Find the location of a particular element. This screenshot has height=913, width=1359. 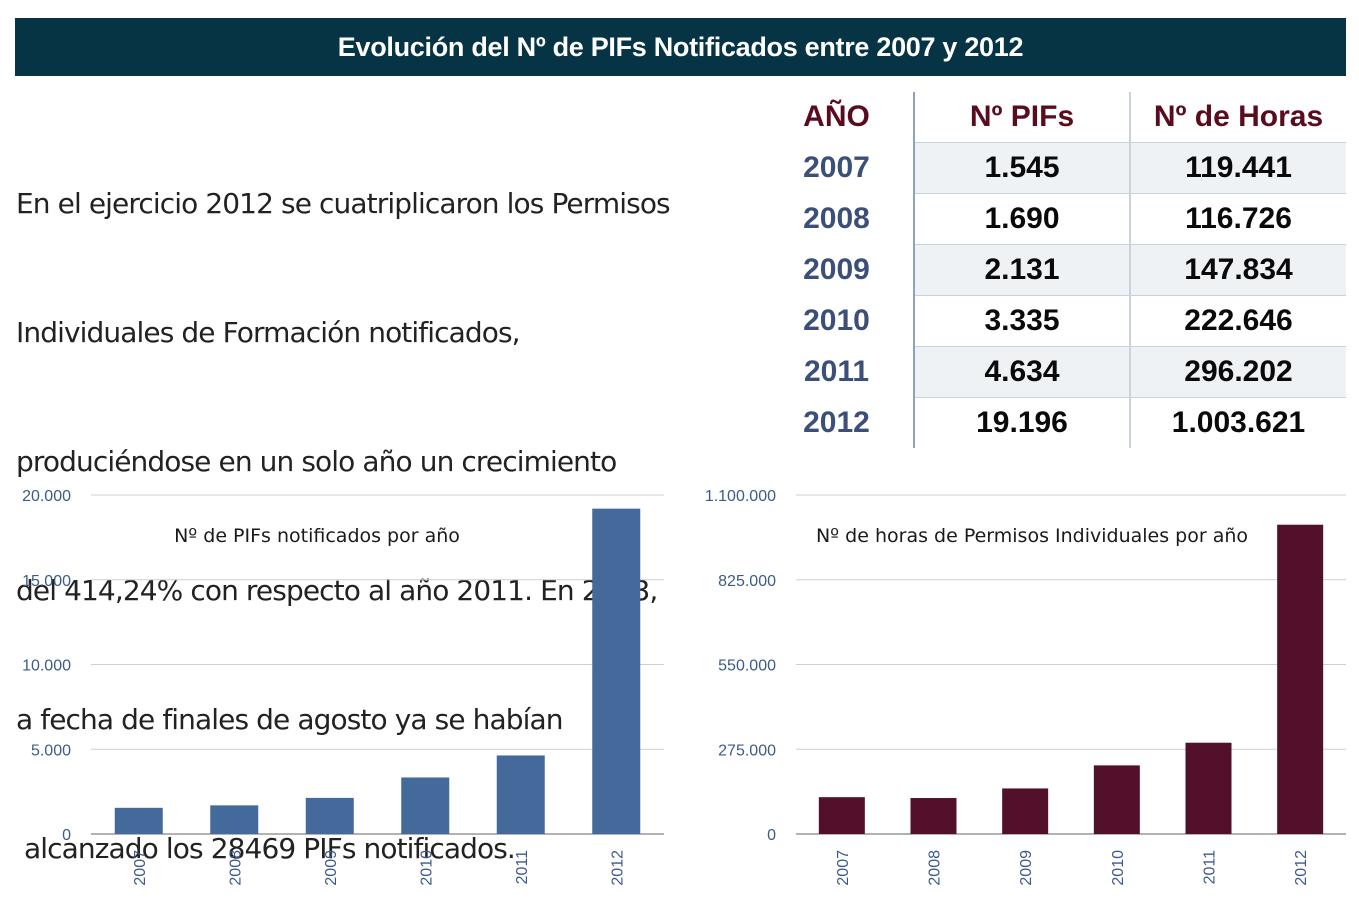

chart-title: Nº de PIFs notificados por año is located at coordinates (317, 536).